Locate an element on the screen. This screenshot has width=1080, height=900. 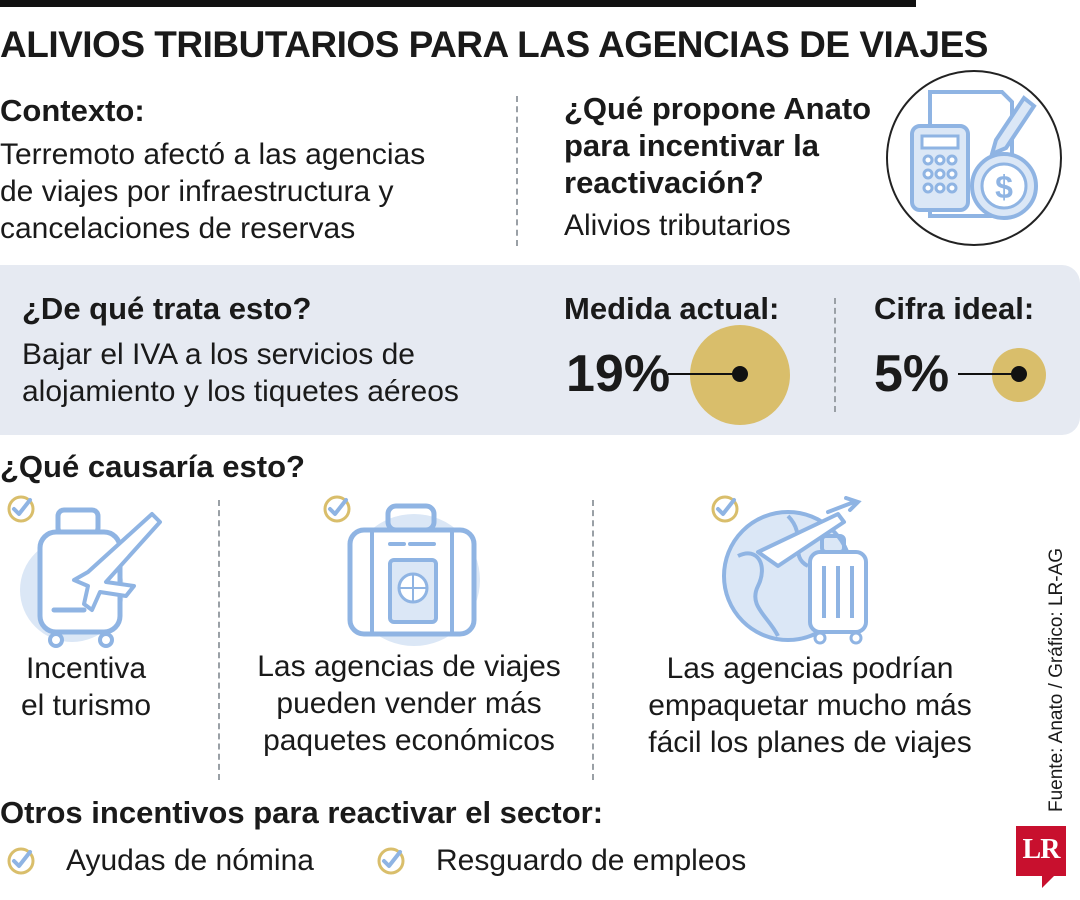
cifra-ideal-label: Cifra ideal: is located at coordinates (954, 308).